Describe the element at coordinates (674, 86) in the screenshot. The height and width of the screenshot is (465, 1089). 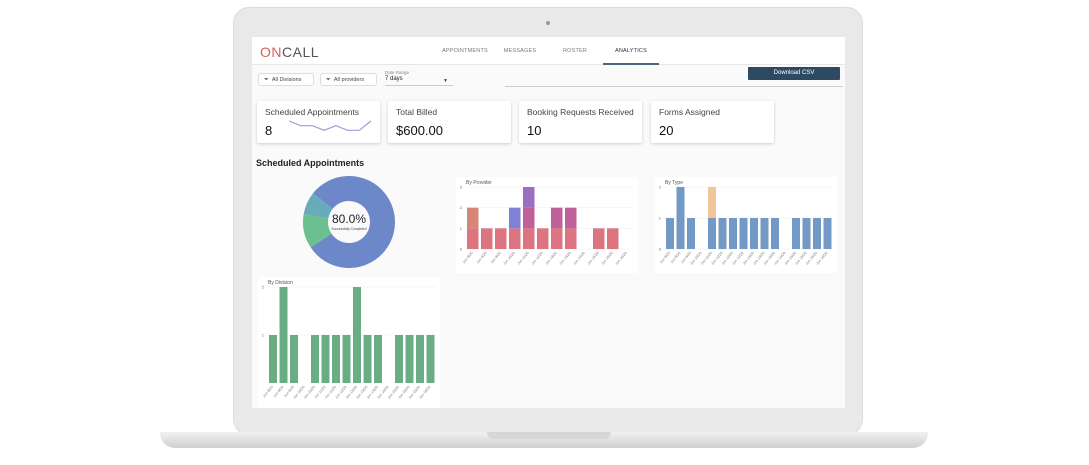
I see `divider` at that location.